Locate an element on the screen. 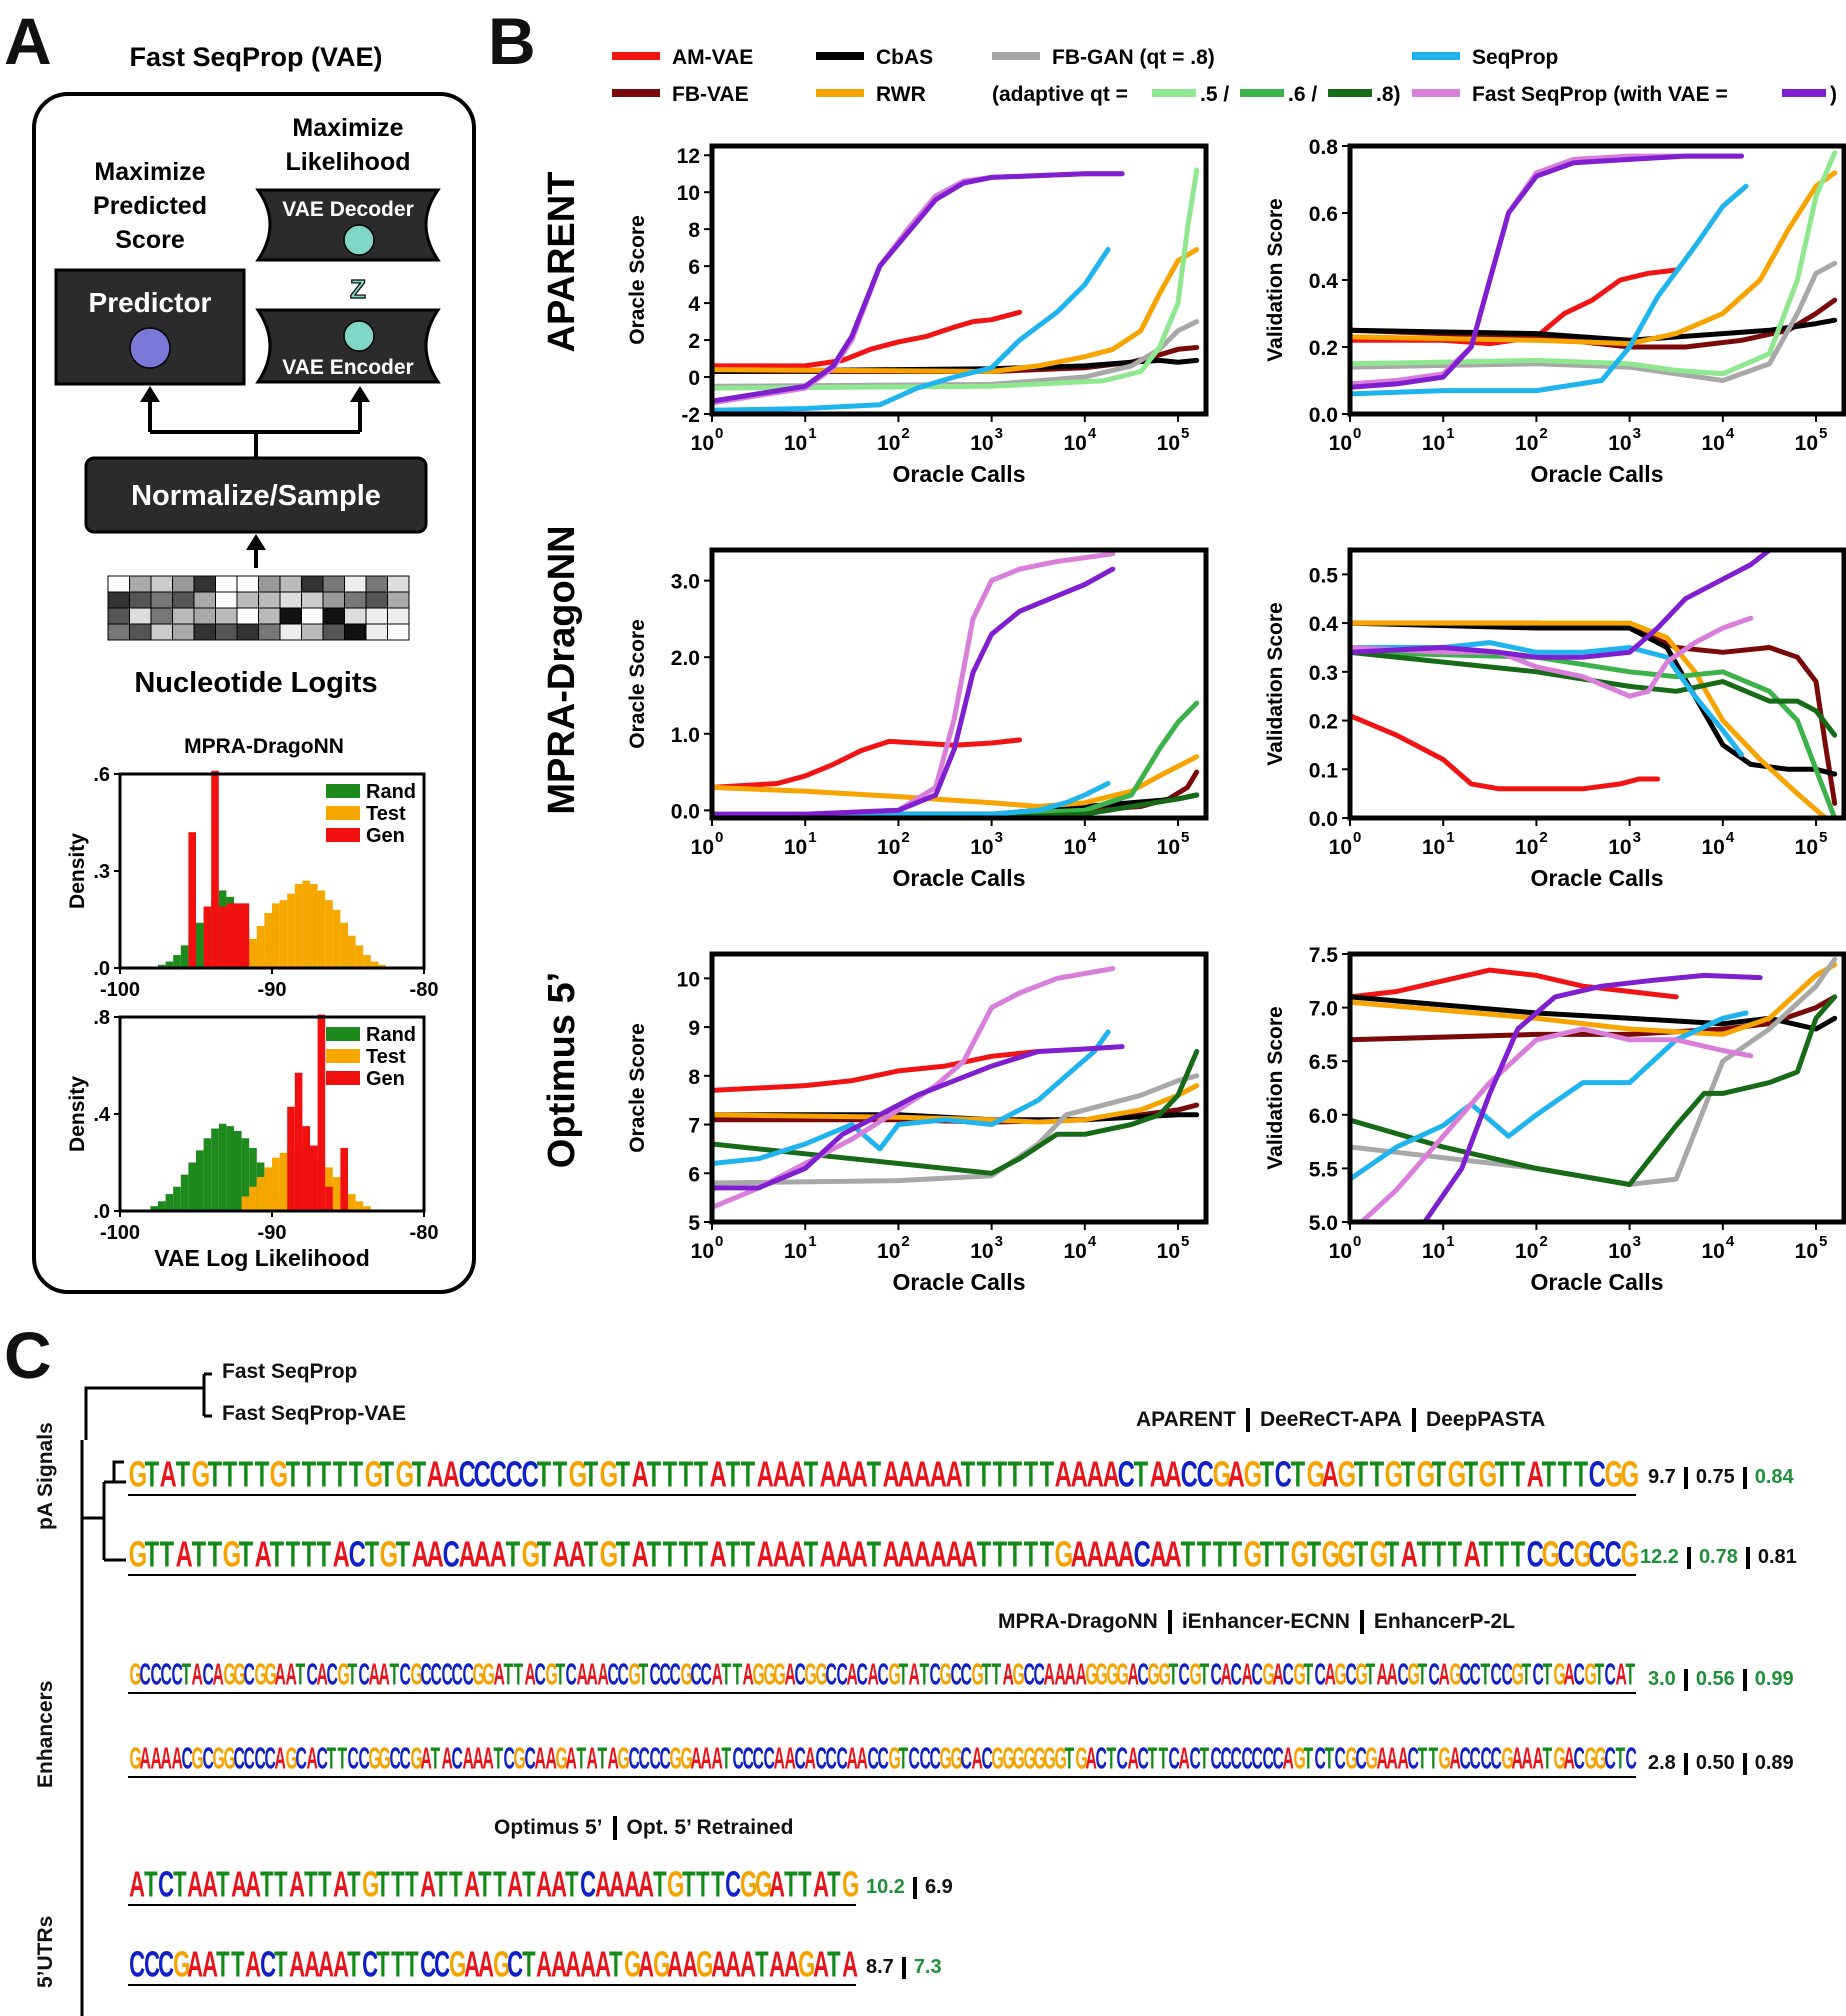  header-pa-deeppasta: DeepPASTA is located at coordinates (1485, 1419).